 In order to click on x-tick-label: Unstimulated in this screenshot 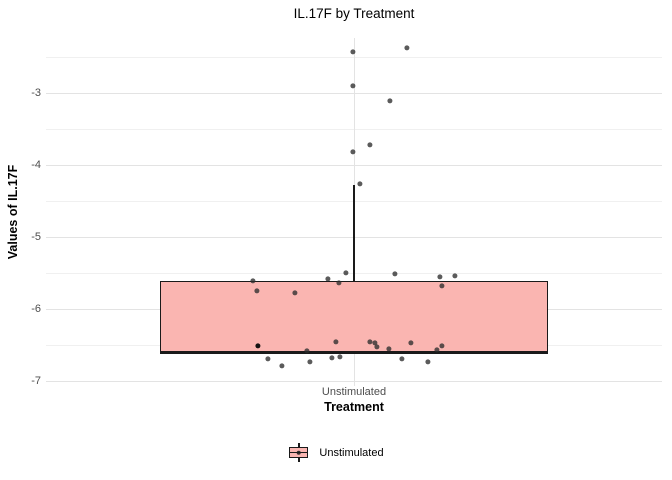, I will do `click(354, 392)`.